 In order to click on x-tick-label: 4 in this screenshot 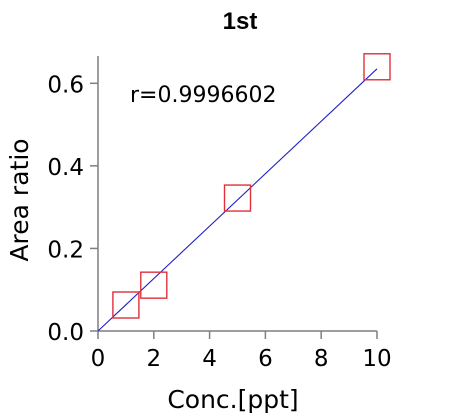, I will do `click(209, 359)`.